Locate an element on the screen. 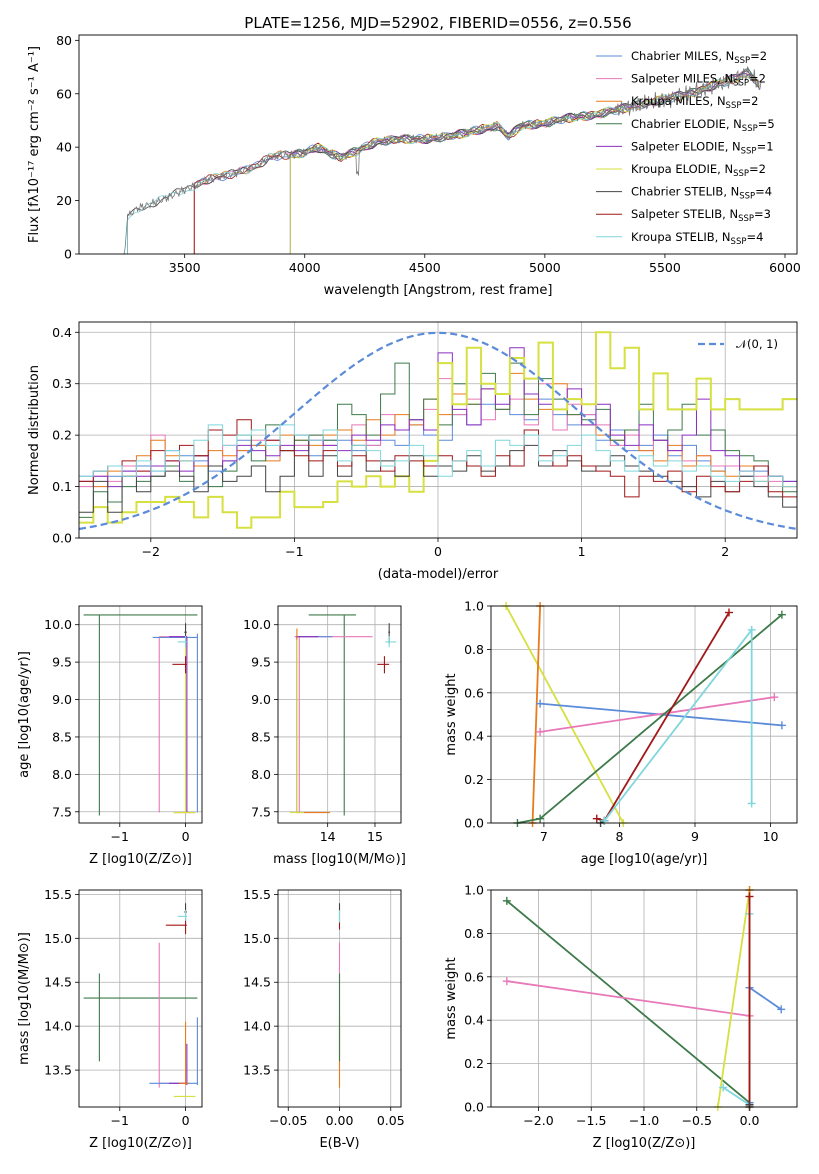 Image resolution: width=819 pixels, height=1174 pixels. x-tick-label: 0.05 is located at coordinates (391, 1120).